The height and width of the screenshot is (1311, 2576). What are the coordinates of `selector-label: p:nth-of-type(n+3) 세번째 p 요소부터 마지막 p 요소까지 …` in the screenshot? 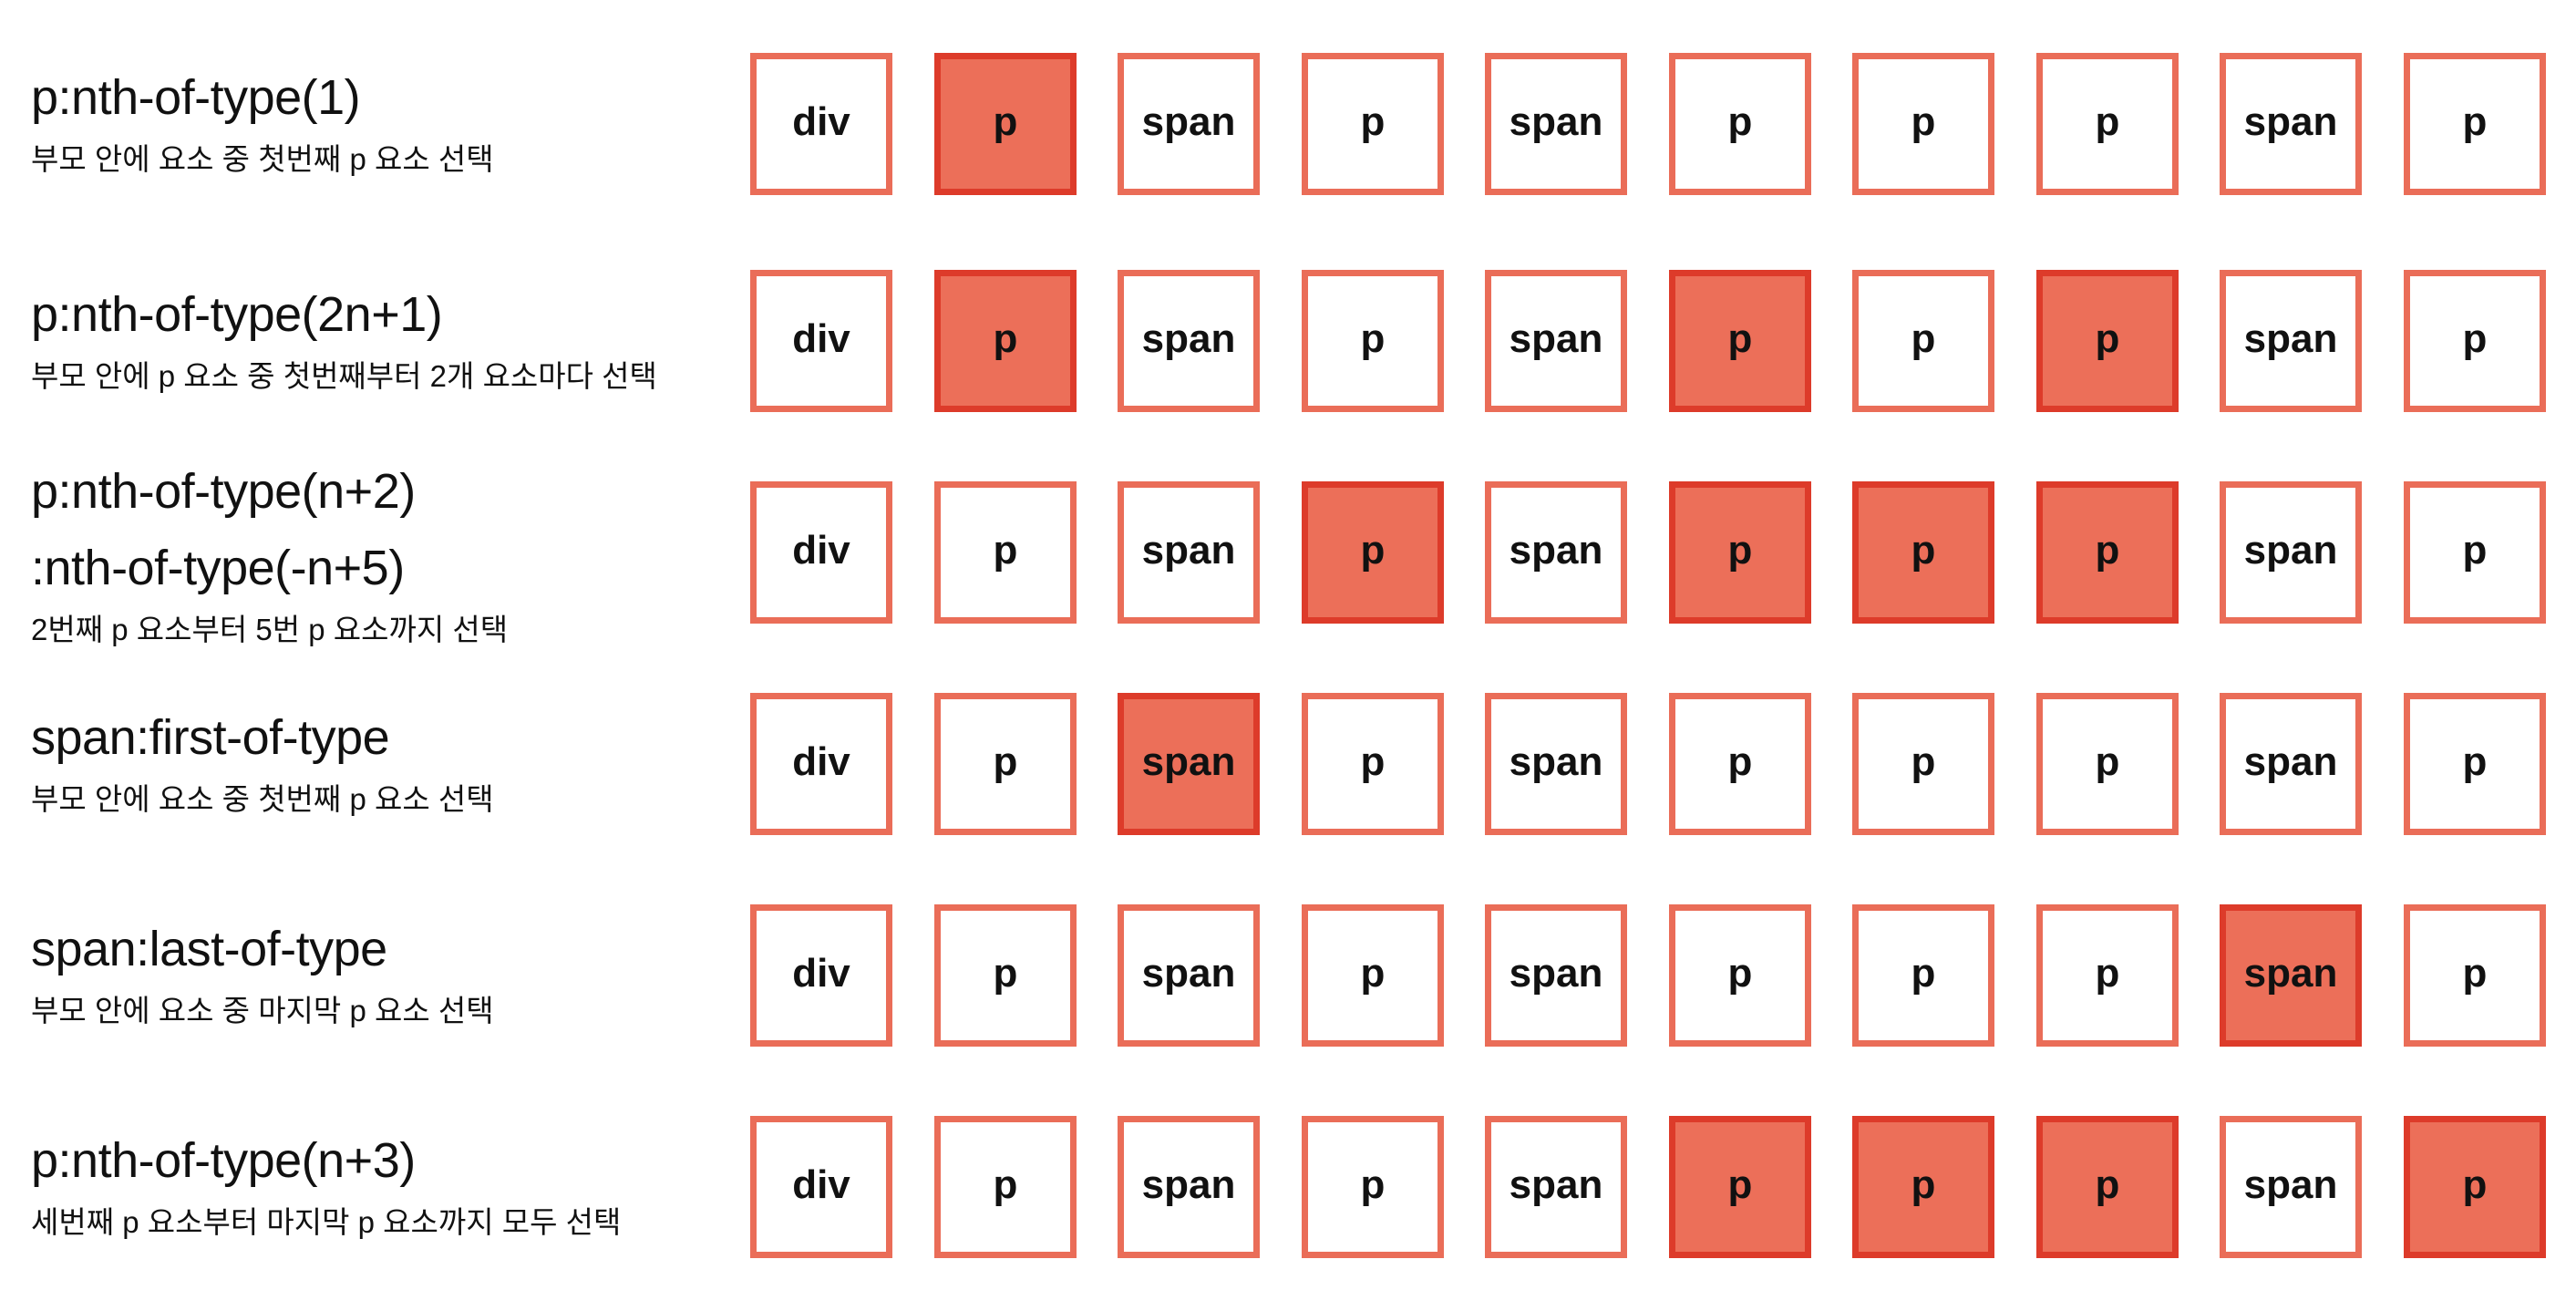 It's located at (386, 1183).